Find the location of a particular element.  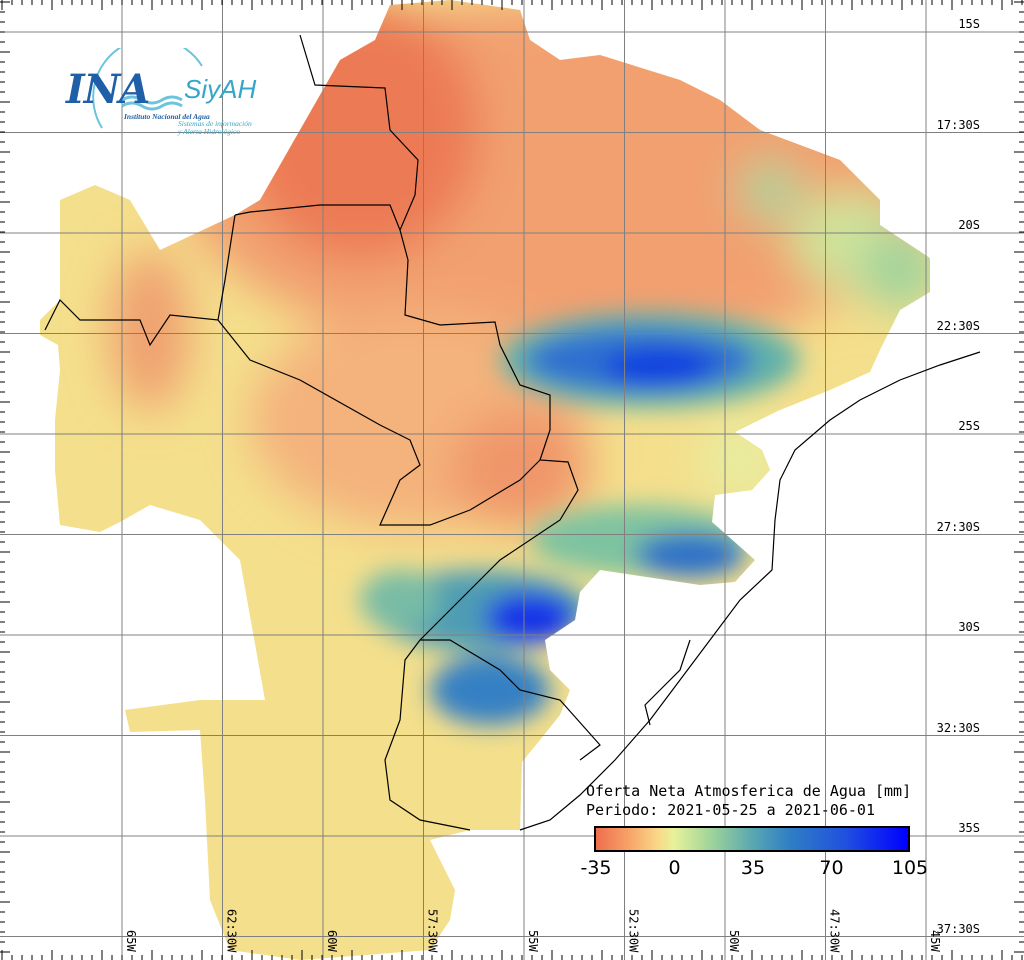

latitude-label: 15S is located at coordinates (969, 24).